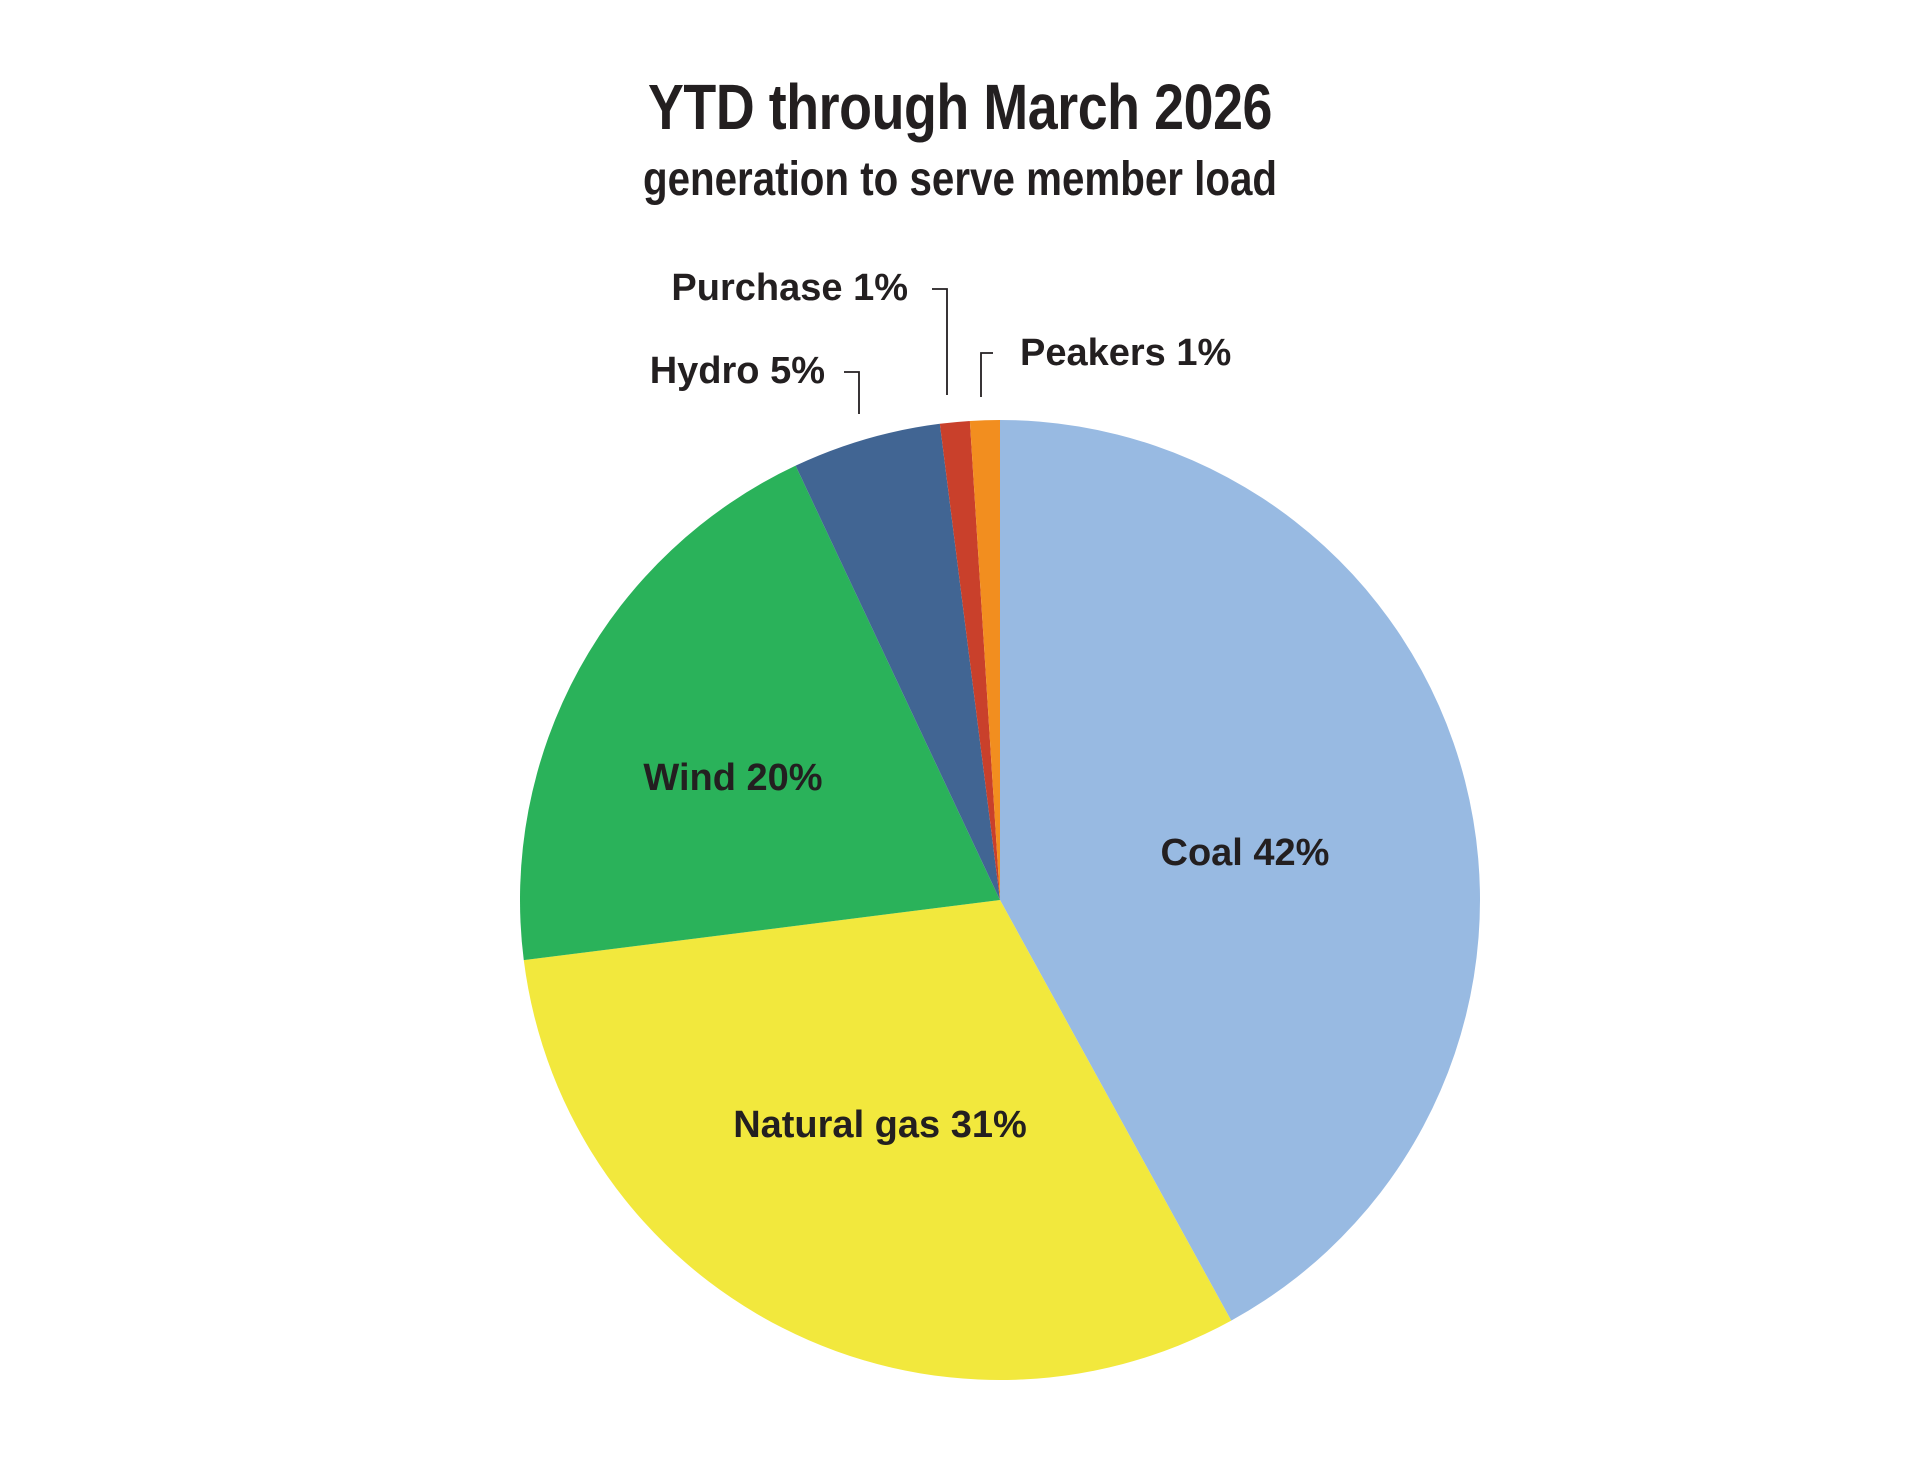 Image resolution: width=1920 pixels, height=1484 pixels. I want to click on pie-slice-natural-gas, so click(877, 1140).